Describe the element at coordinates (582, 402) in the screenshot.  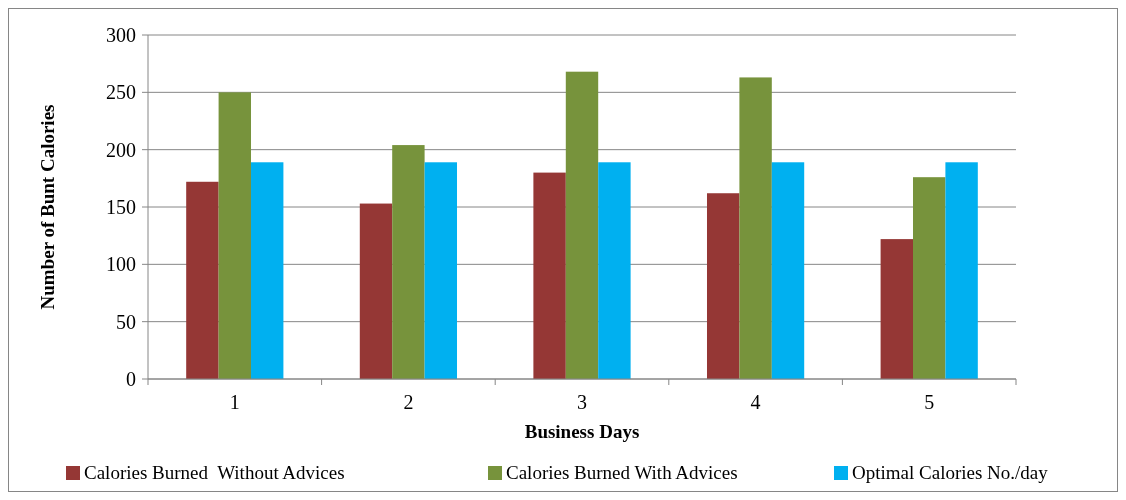
I see `x-tick-label: 3` at that location.